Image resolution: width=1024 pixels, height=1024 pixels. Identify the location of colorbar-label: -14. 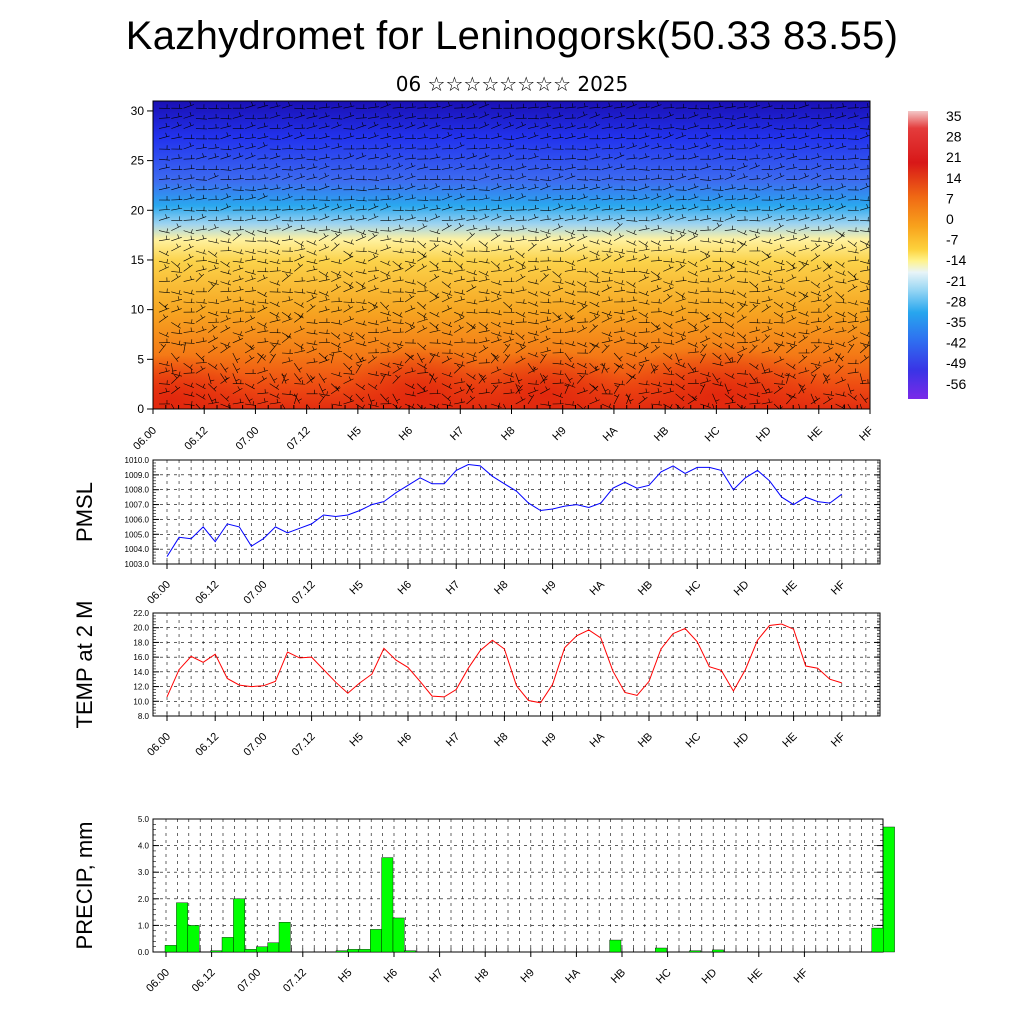
(956, 260).